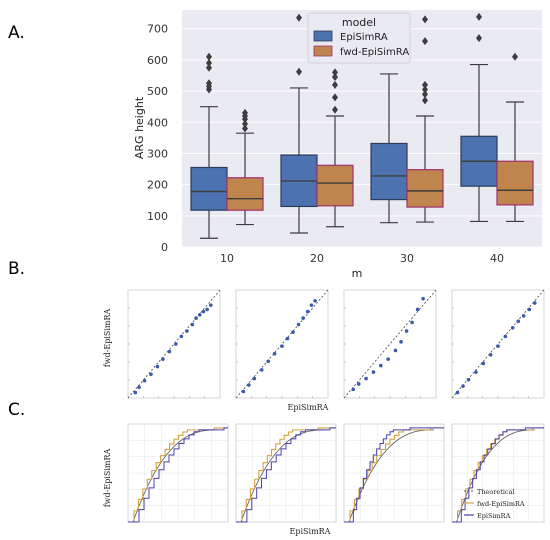 The height and width of the screenshot is (540, 550). I want to click on x-tick-label: 40, so click(497, 258).